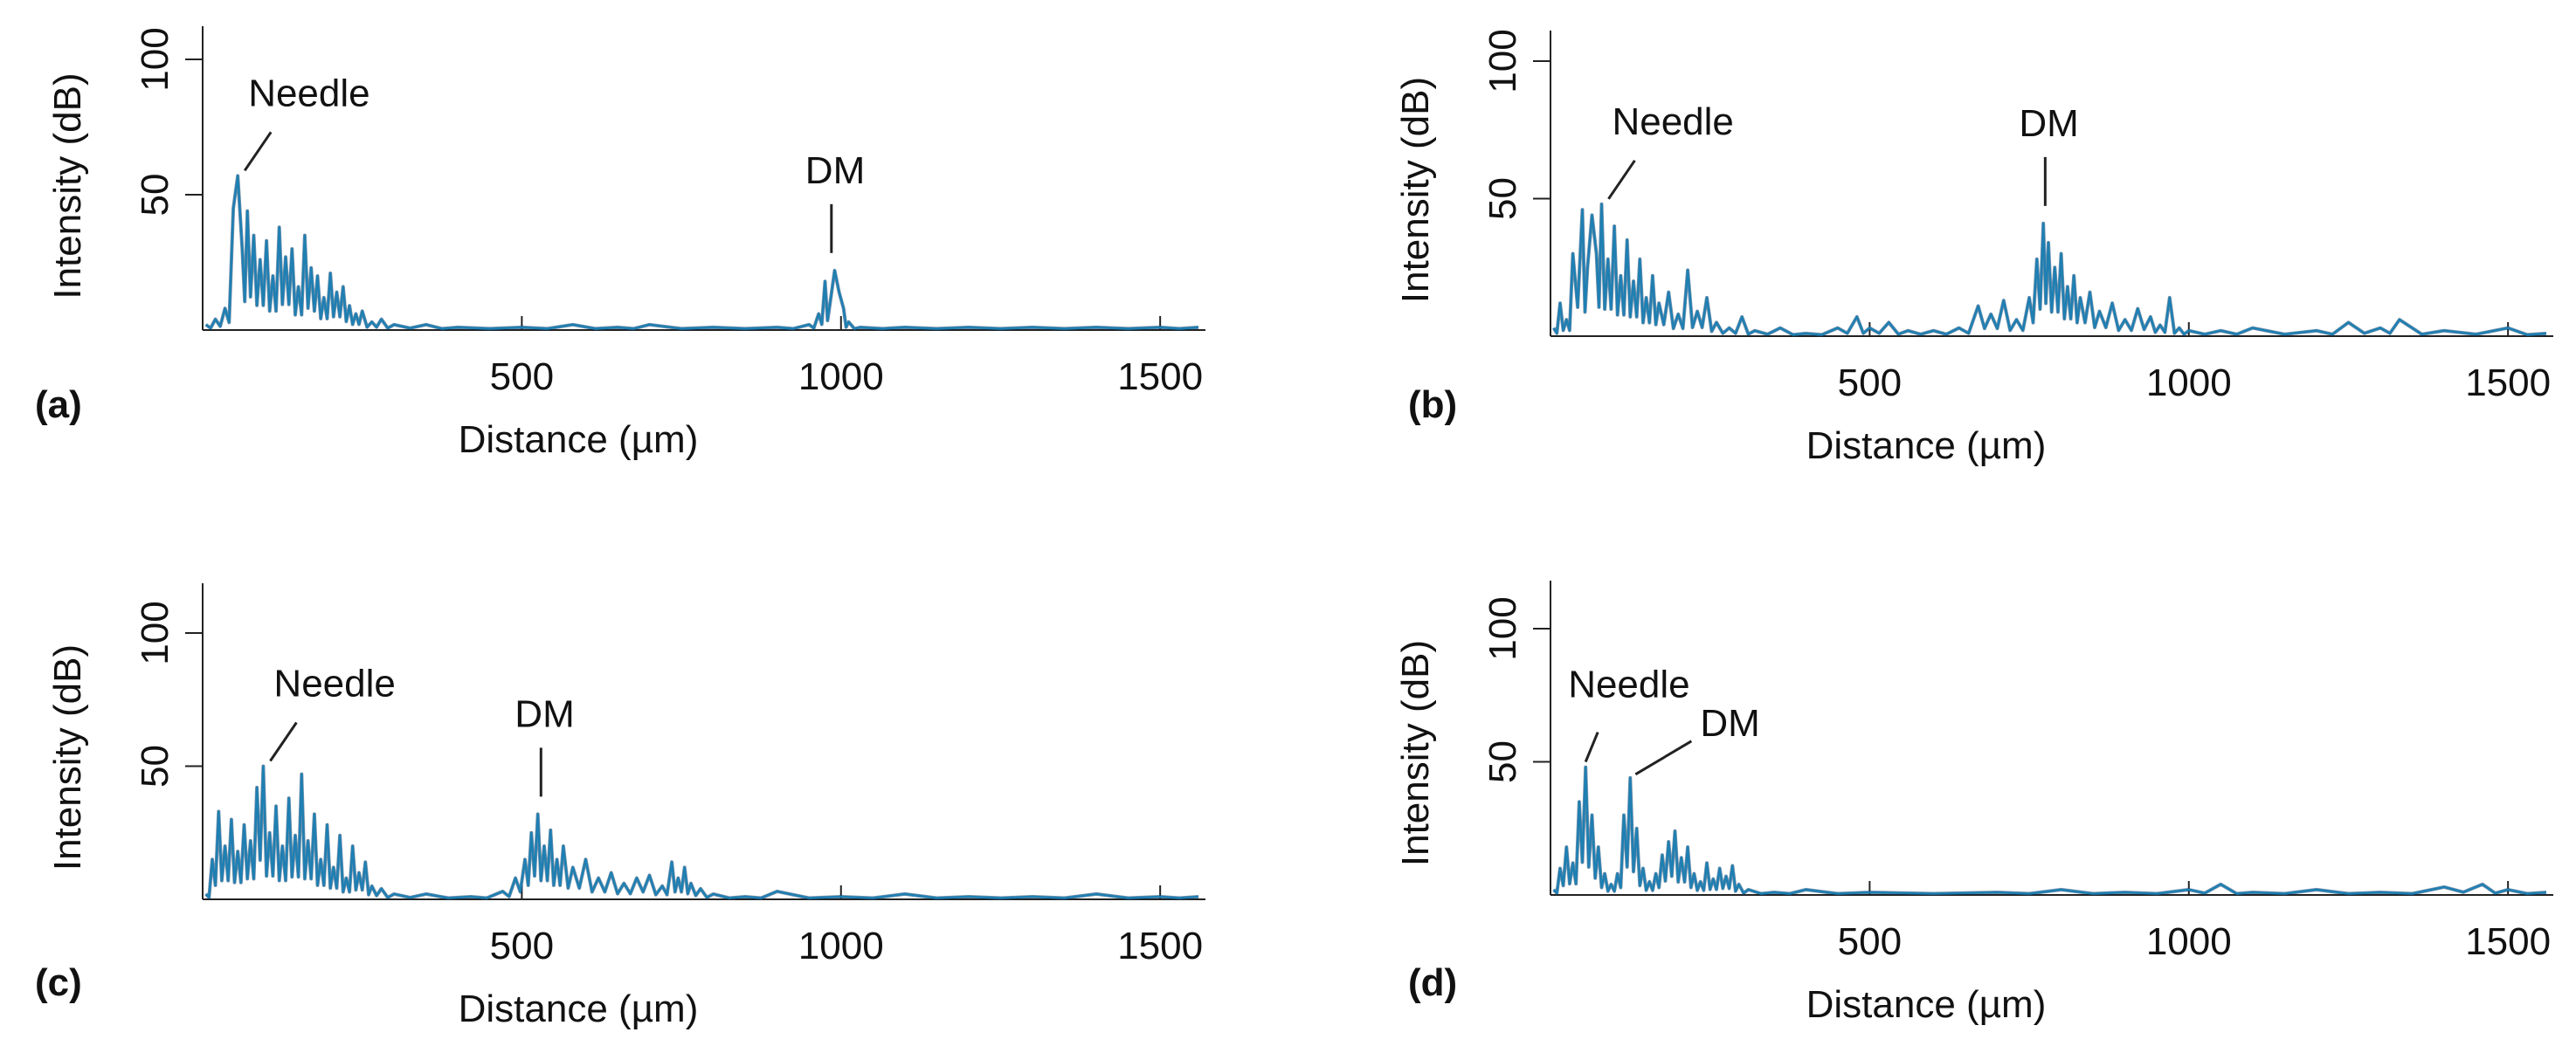 Image resolution: width=2576 pixels, height=1053 pixels. What do you see at coordinates (1432, 404) in the screenshot?
I see `panel-label: (b)` at bounding box center [1432, 404].